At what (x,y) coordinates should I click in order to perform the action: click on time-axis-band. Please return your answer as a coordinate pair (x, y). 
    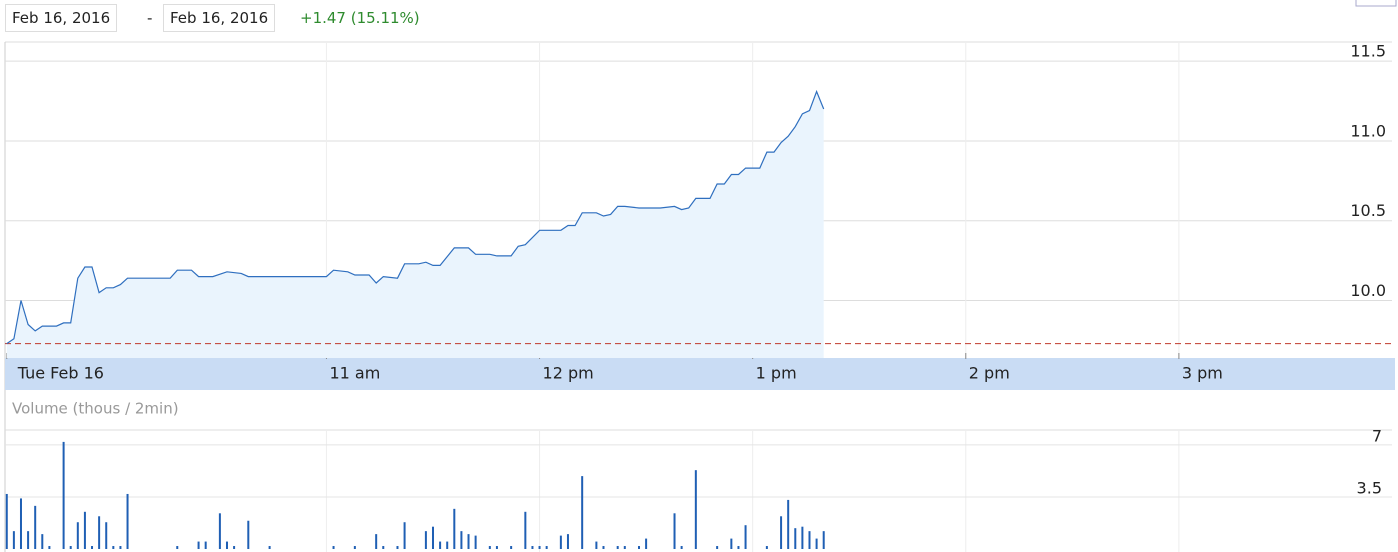
    Looking at the image, I should click on (700, 374).